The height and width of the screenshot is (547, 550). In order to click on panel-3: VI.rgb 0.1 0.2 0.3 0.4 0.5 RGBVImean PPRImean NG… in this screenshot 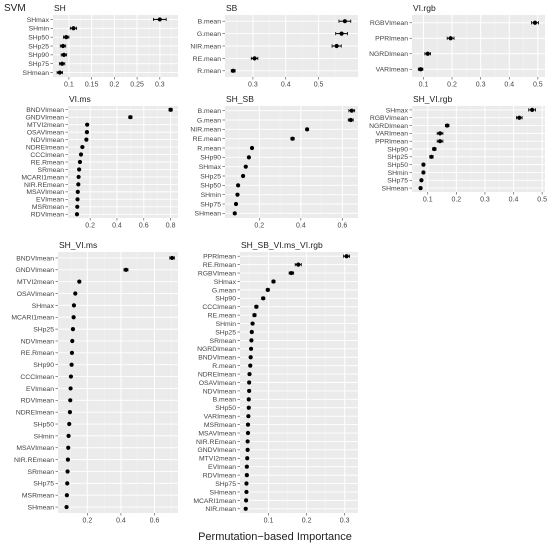, I will do `click(457, 46)`.